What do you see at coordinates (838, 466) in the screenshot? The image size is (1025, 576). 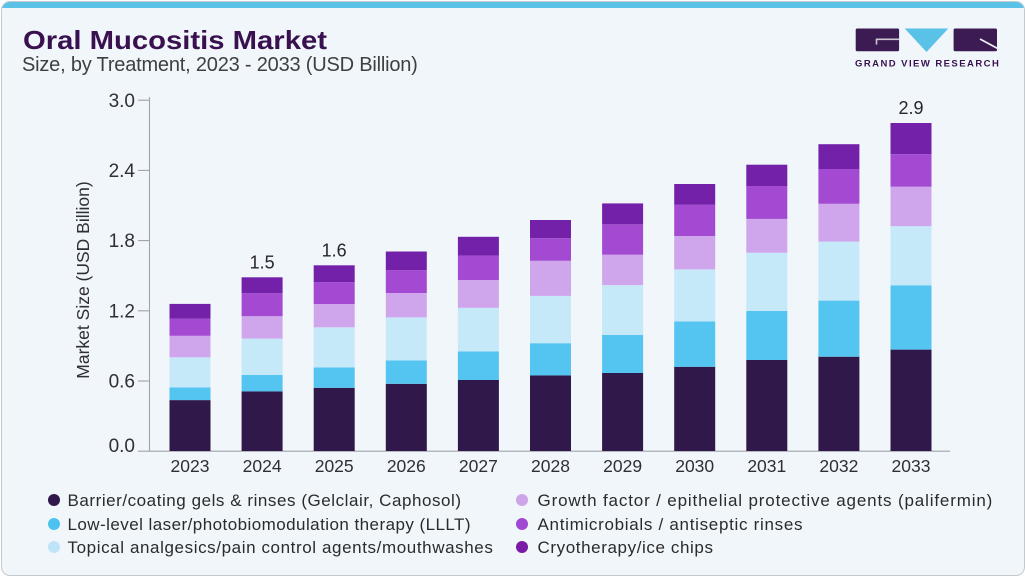 I see `svg-text: 2032` at bounding box center [838, 466].